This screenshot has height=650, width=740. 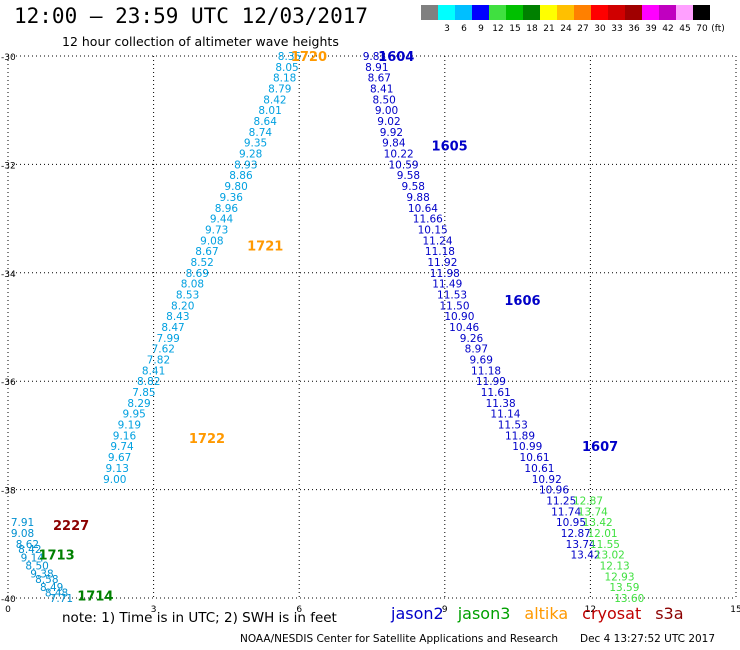 What do you see at coordinates (481, 361) in the screenshot?
I see `wave-height-value: 9.69` at bounding box center [481, 361].